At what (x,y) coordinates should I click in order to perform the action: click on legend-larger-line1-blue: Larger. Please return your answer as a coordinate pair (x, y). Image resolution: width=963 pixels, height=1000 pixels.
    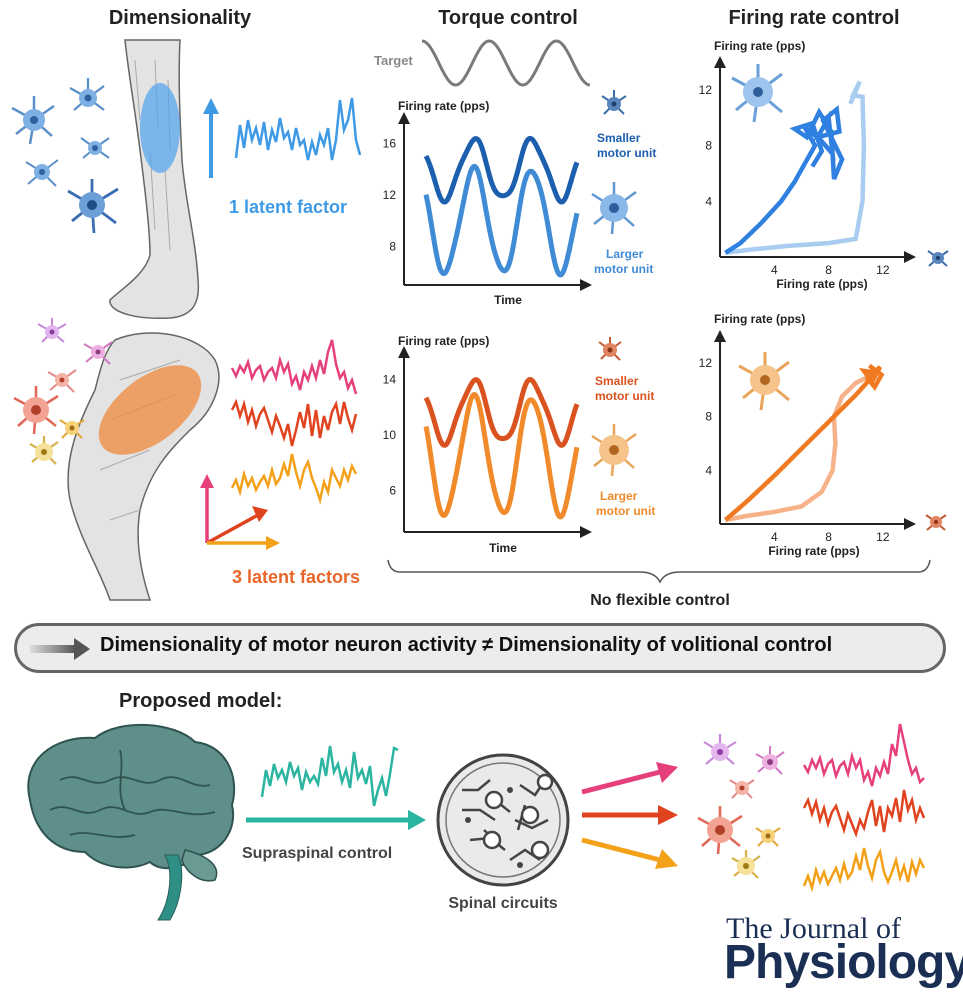
    Looking at the image, I should click on (625, 254).